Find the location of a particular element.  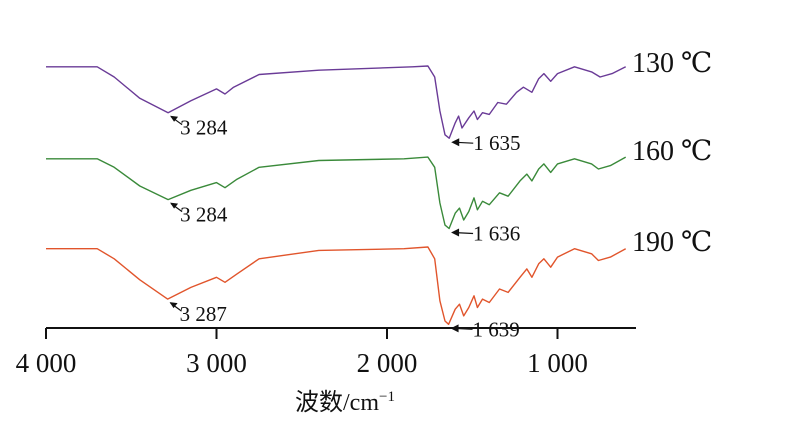

series-label-1: 130 ℃ is located at coordinates (672, 63).